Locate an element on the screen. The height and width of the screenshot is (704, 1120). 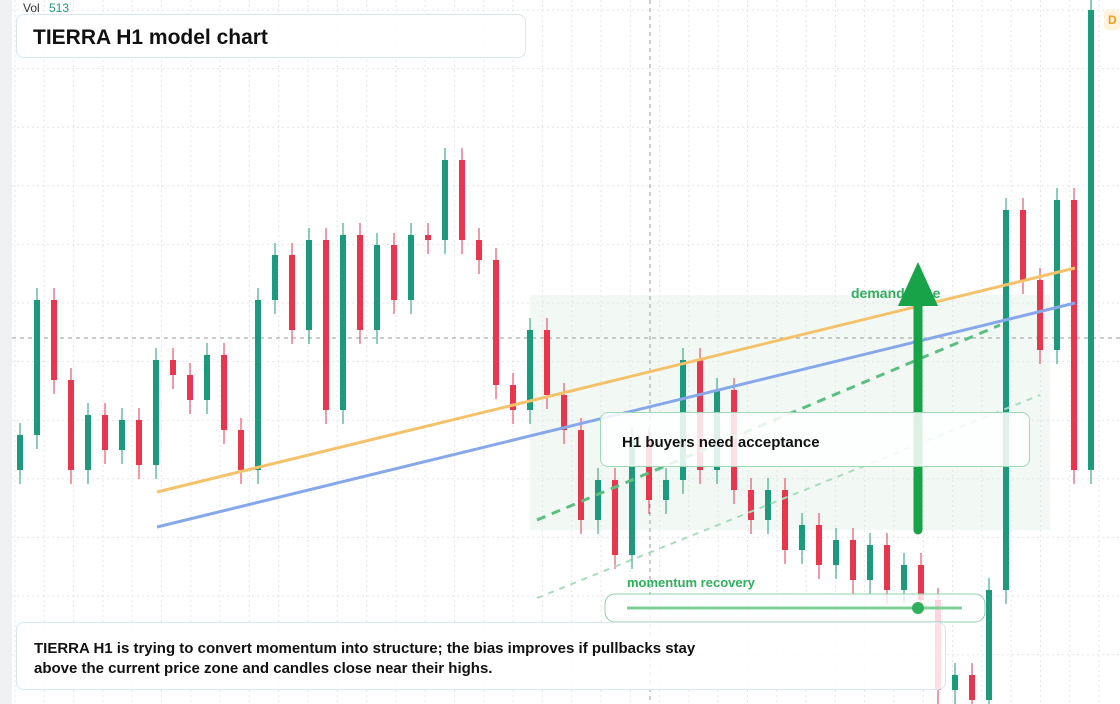
left-edge is located at coordinates (6, 352).